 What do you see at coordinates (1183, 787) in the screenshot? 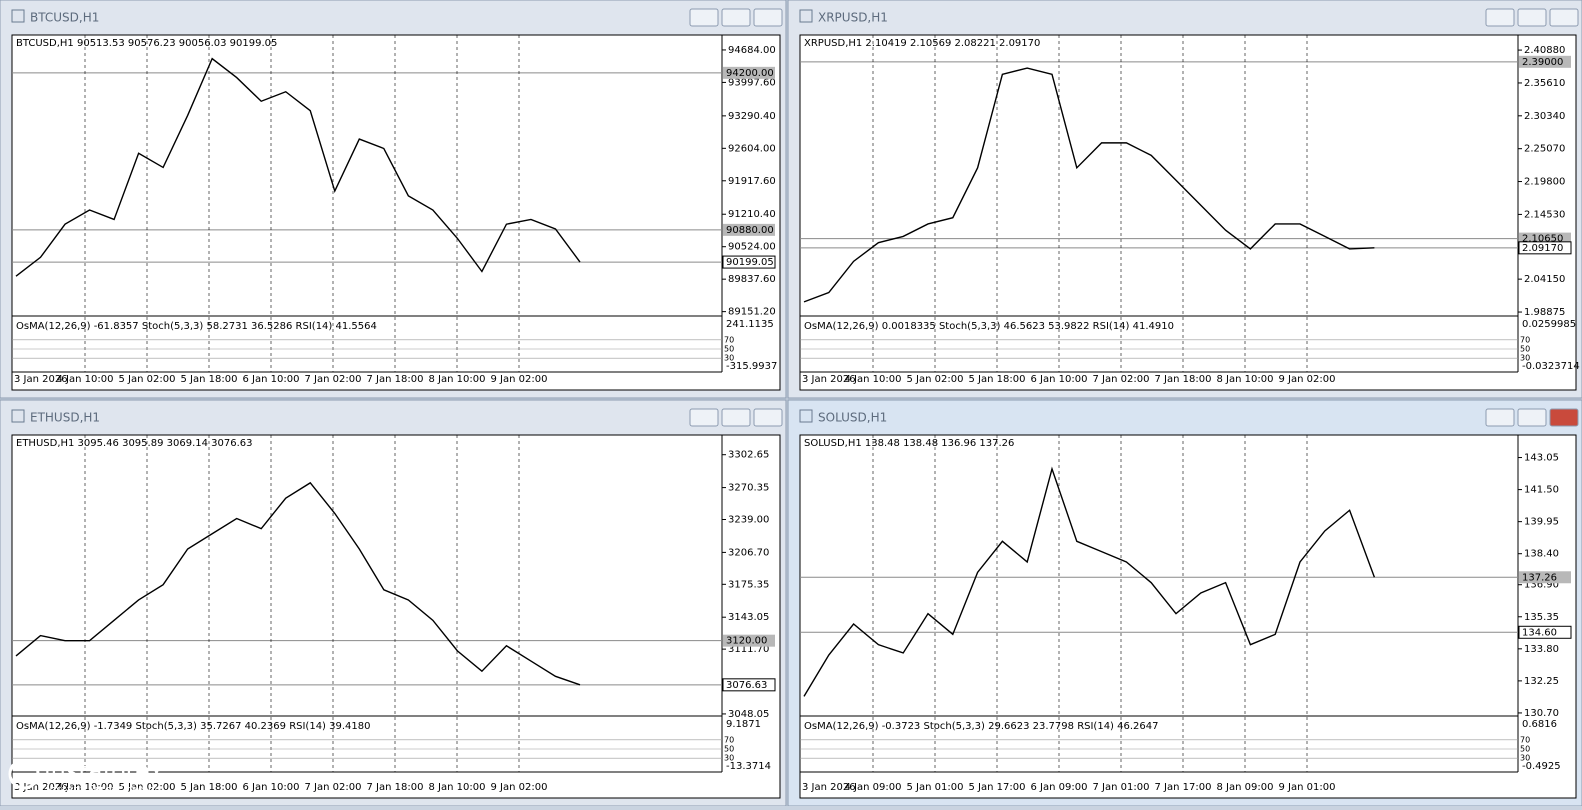
I see `time-label: 7 Jan 17:00` at bounding box center [1183, 787].